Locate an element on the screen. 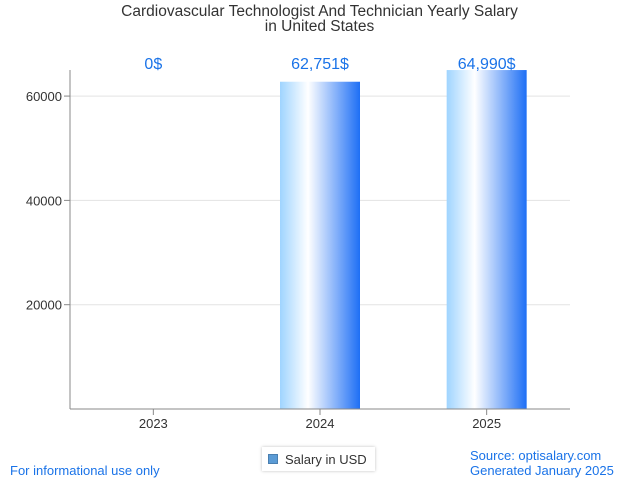 The height and width of the screenshot is (479, 639). legend: Salary in USD is located at coordinates (318, 459).